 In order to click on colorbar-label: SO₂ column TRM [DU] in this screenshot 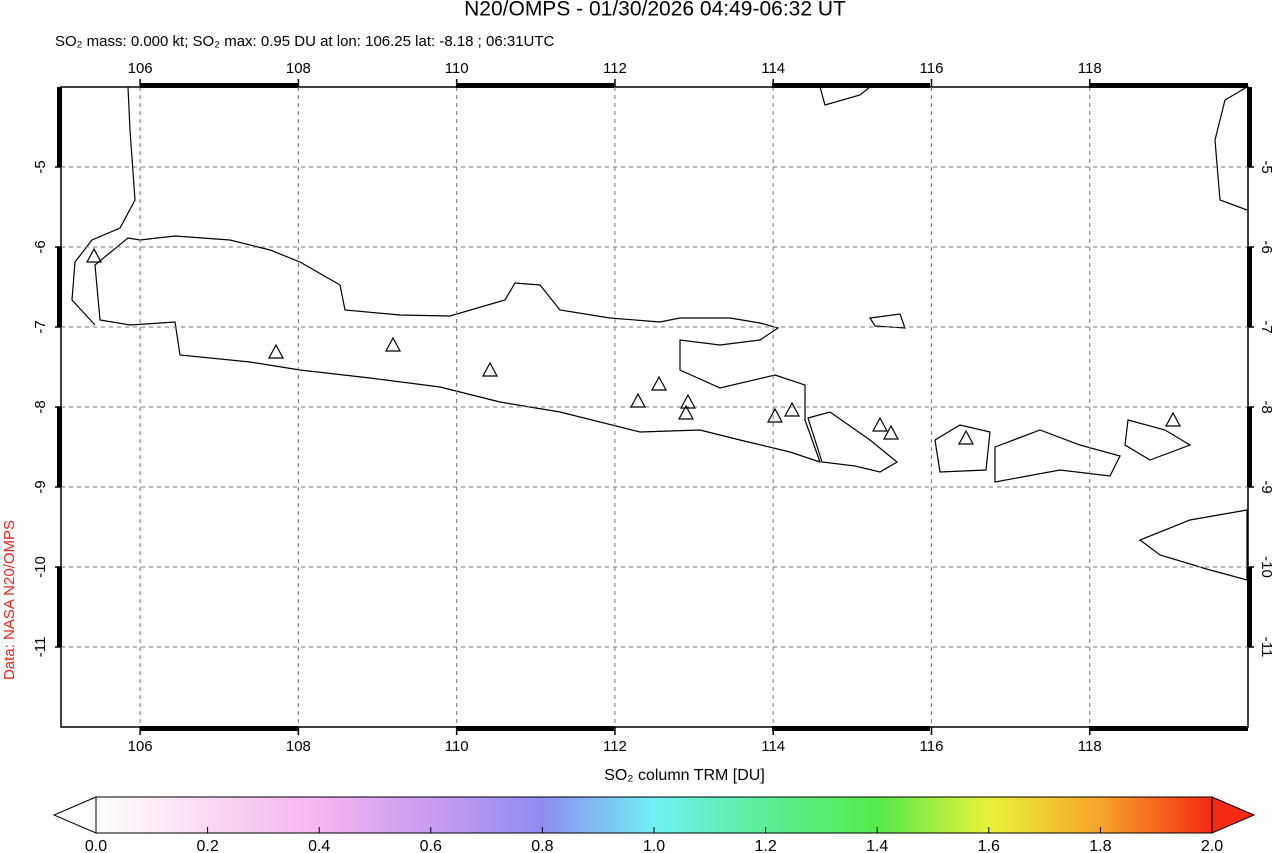, I will do `click(684, 775)`.